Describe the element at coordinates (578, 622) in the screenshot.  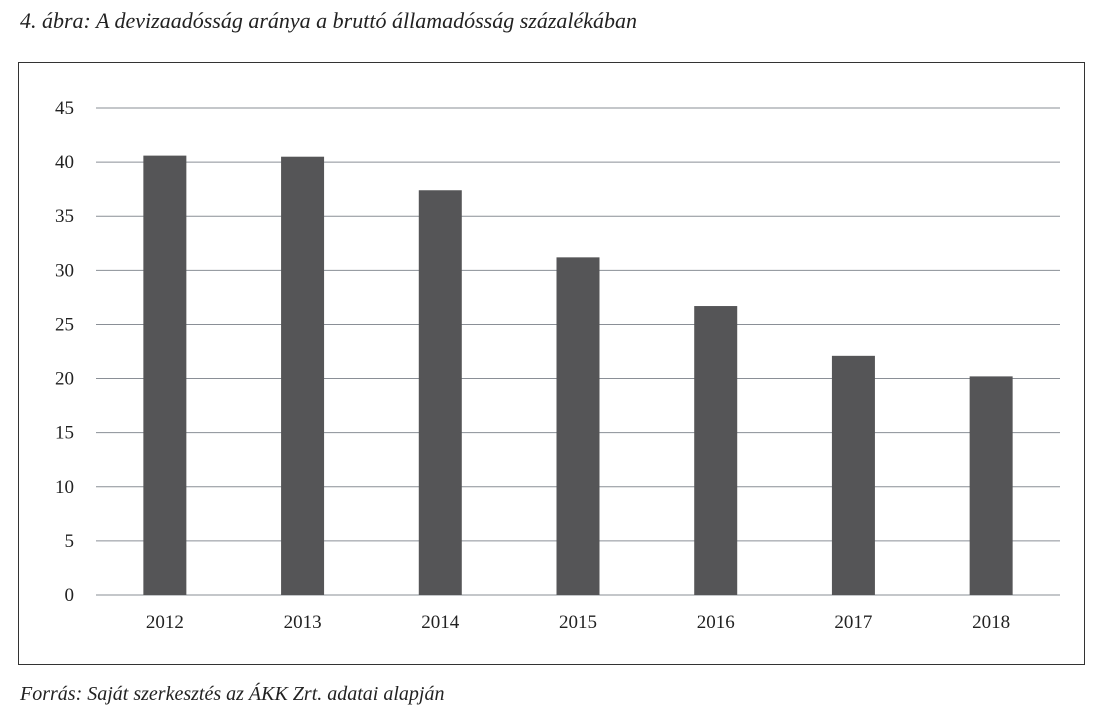
I see `x-tick-label: 2015` at that location.